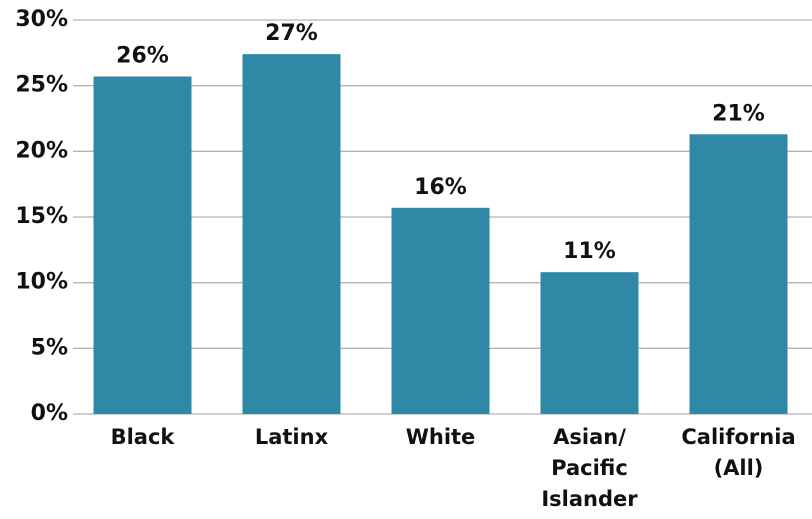  What do you see at coordinates (440, 437) in the screenshot?
I see `x-tick-label: White` at bounding box center [440, 437].